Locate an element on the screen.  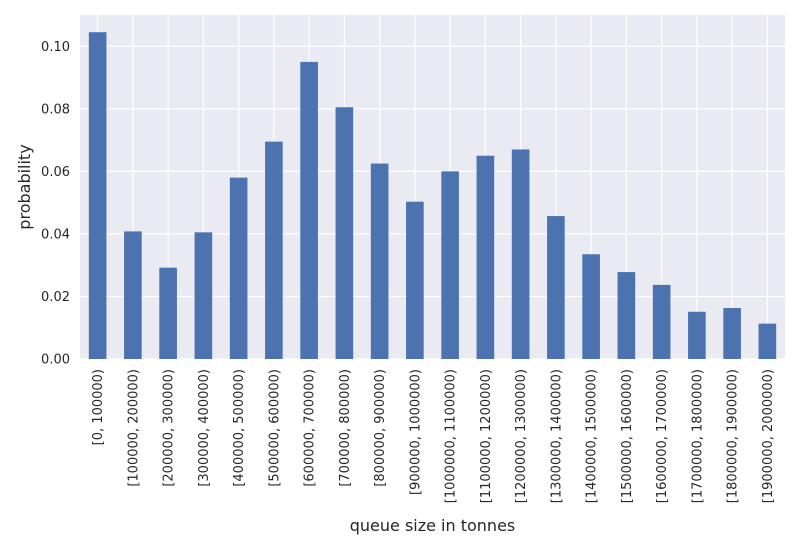
y-tick-label: 0.06 is located at coordinates (55, 172).